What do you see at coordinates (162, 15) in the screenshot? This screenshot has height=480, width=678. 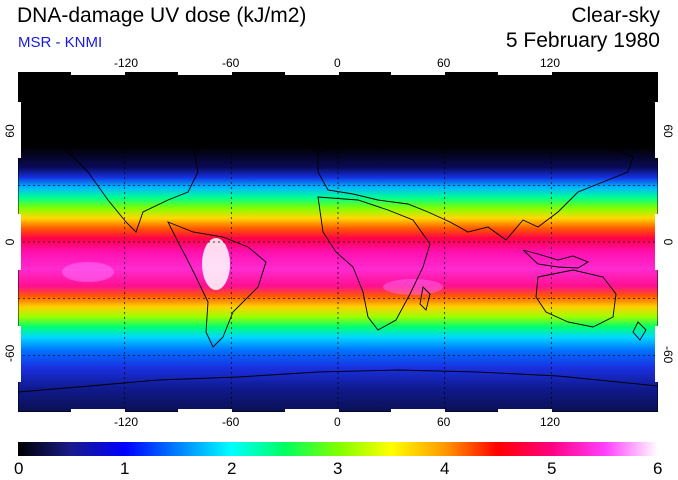 I see `map-title: DNA-damage UV dose (kJ/m2)` at bounding box center [162, 15].